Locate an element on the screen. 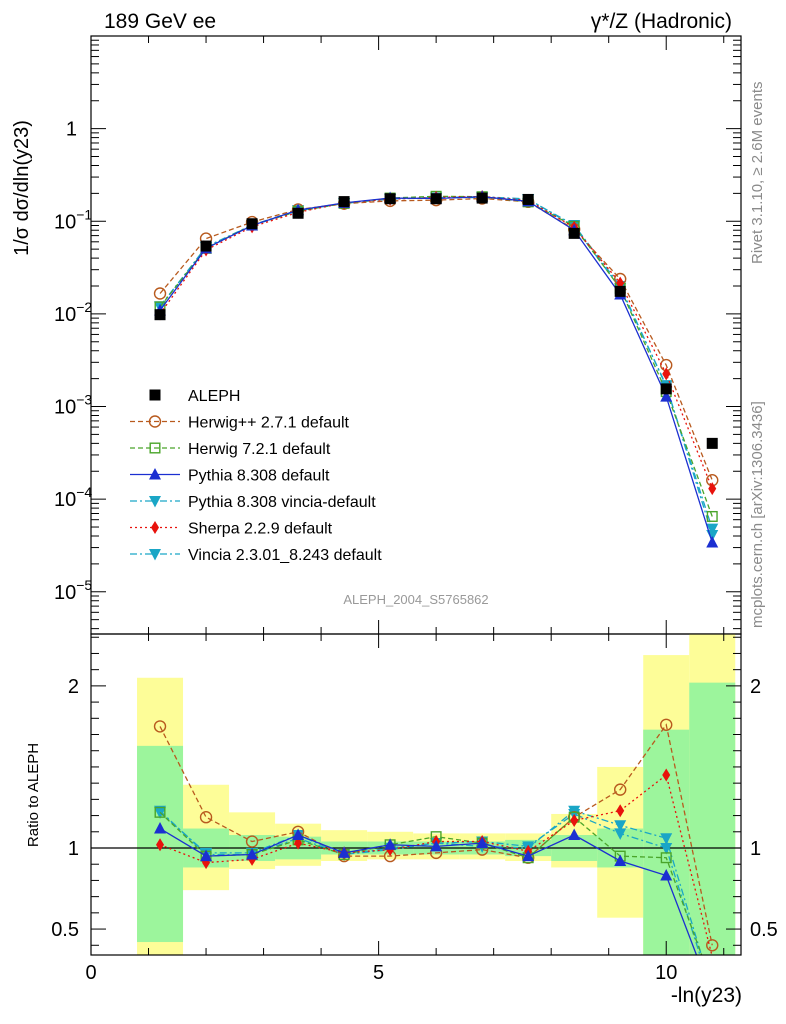 Image resolution: width=786 pixels, height=1024 pixels. ratio-point-pythia-8-308-vincia-default is located at coordinates (620, 826).